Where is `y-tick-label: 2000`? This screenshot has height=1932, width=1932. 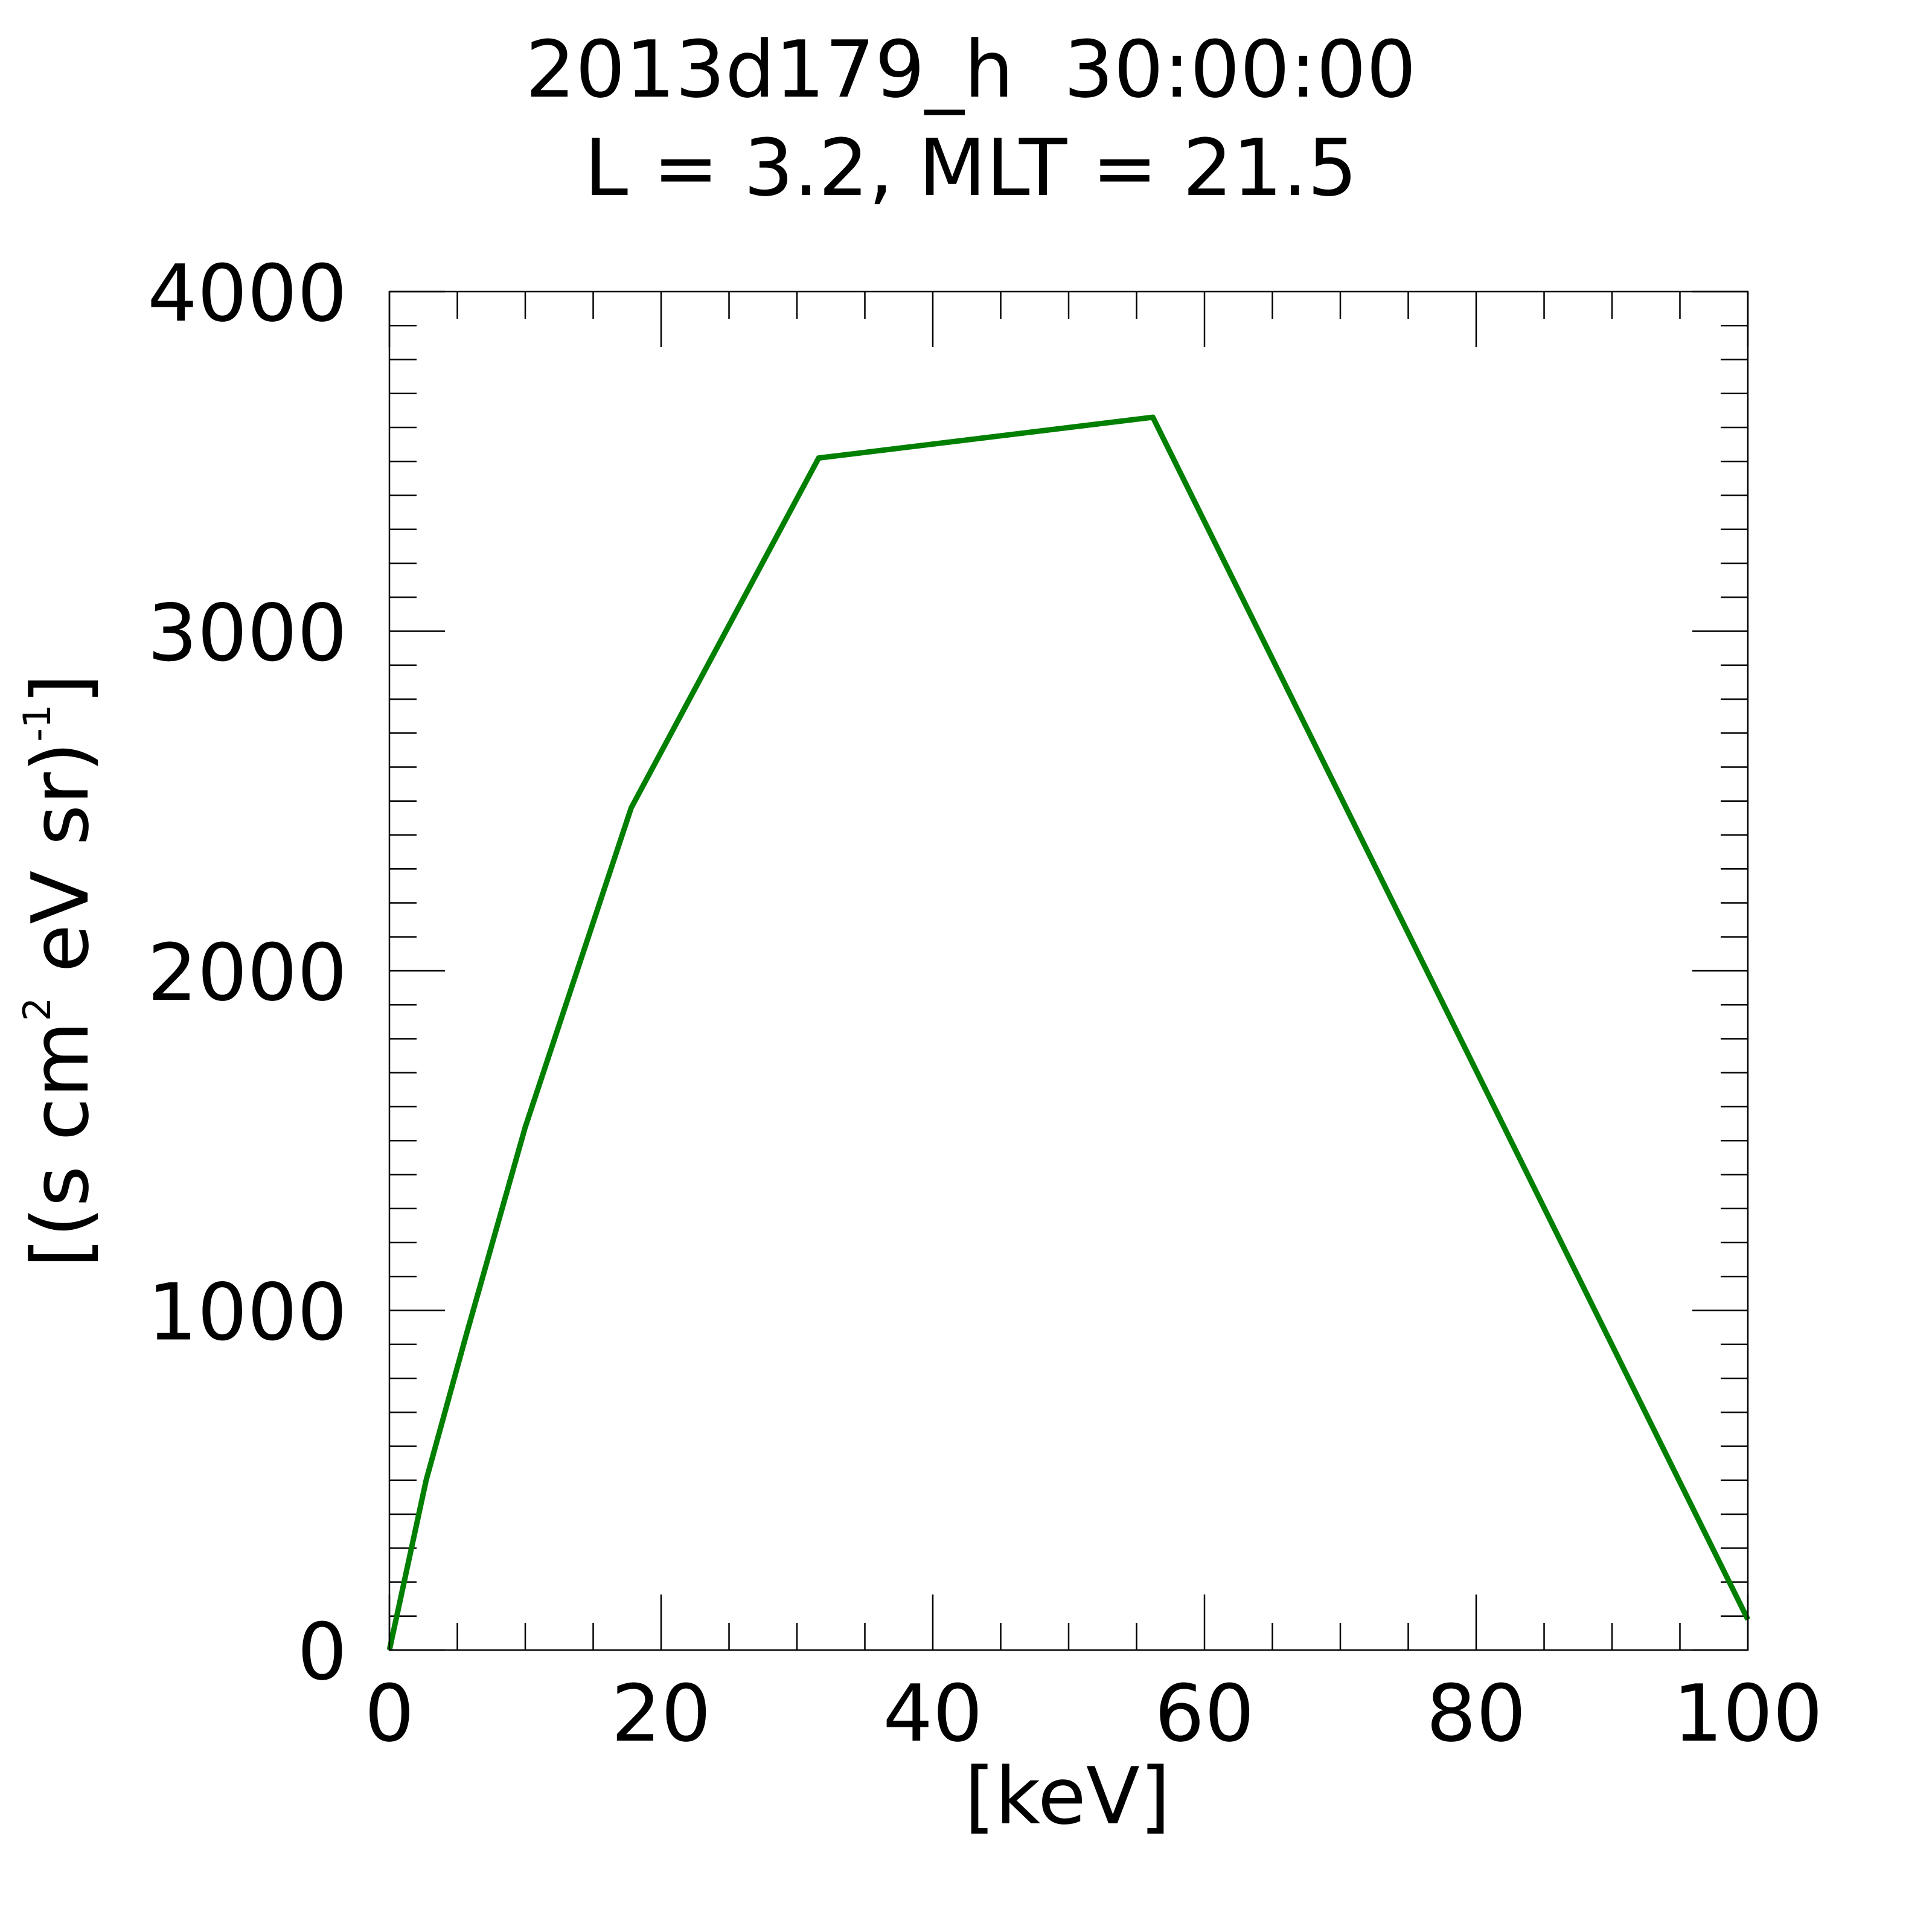 y-tick-label: 2000 is located at coordinates (247, 973).